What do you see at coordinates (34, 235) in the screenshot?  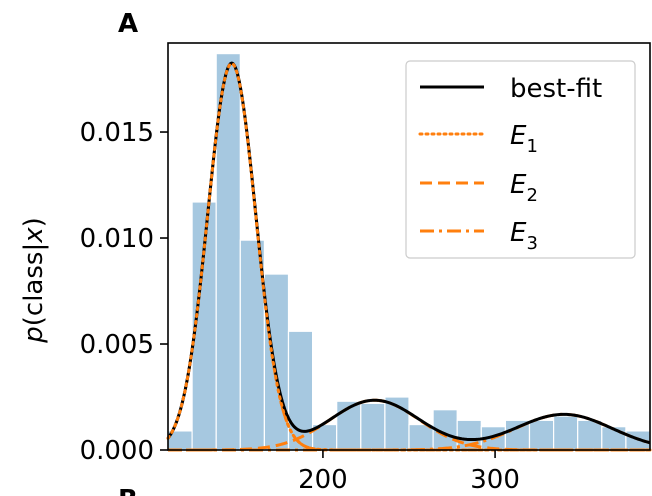 I see `y-axis-label-x: x` at bounding box center [34, 235].